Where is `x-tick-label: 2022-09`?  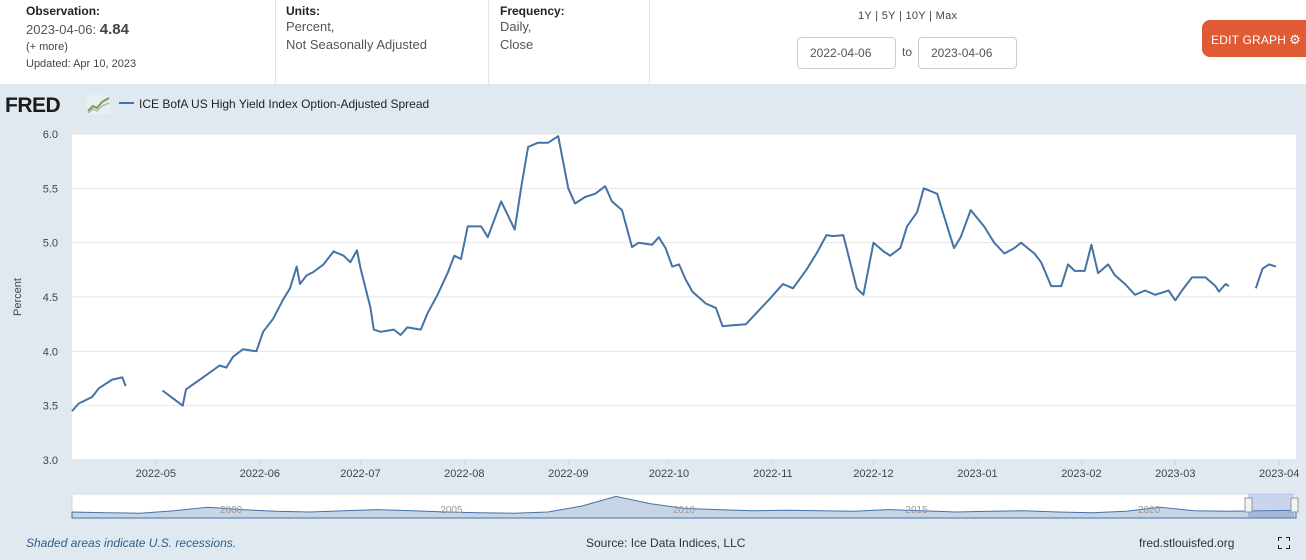 x-tick-label: 2022-09 is located at coordinates (568, 474).